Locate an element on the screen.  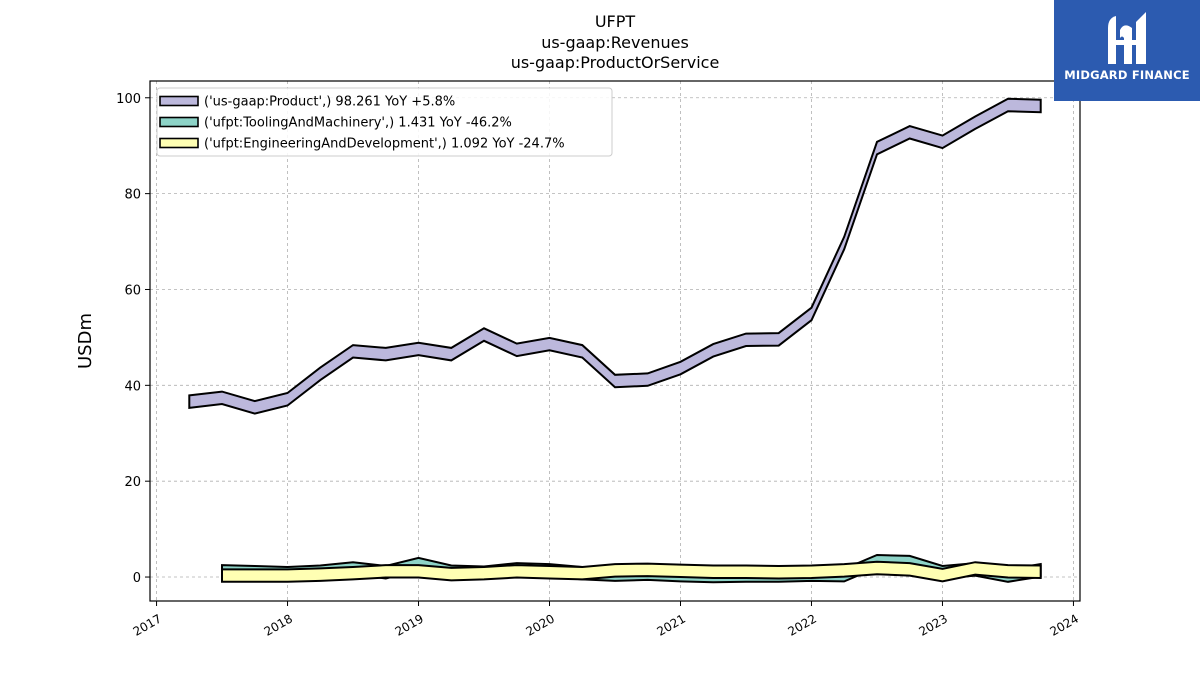
x-tick-label: 2021 is located at coordinates (671, 624).